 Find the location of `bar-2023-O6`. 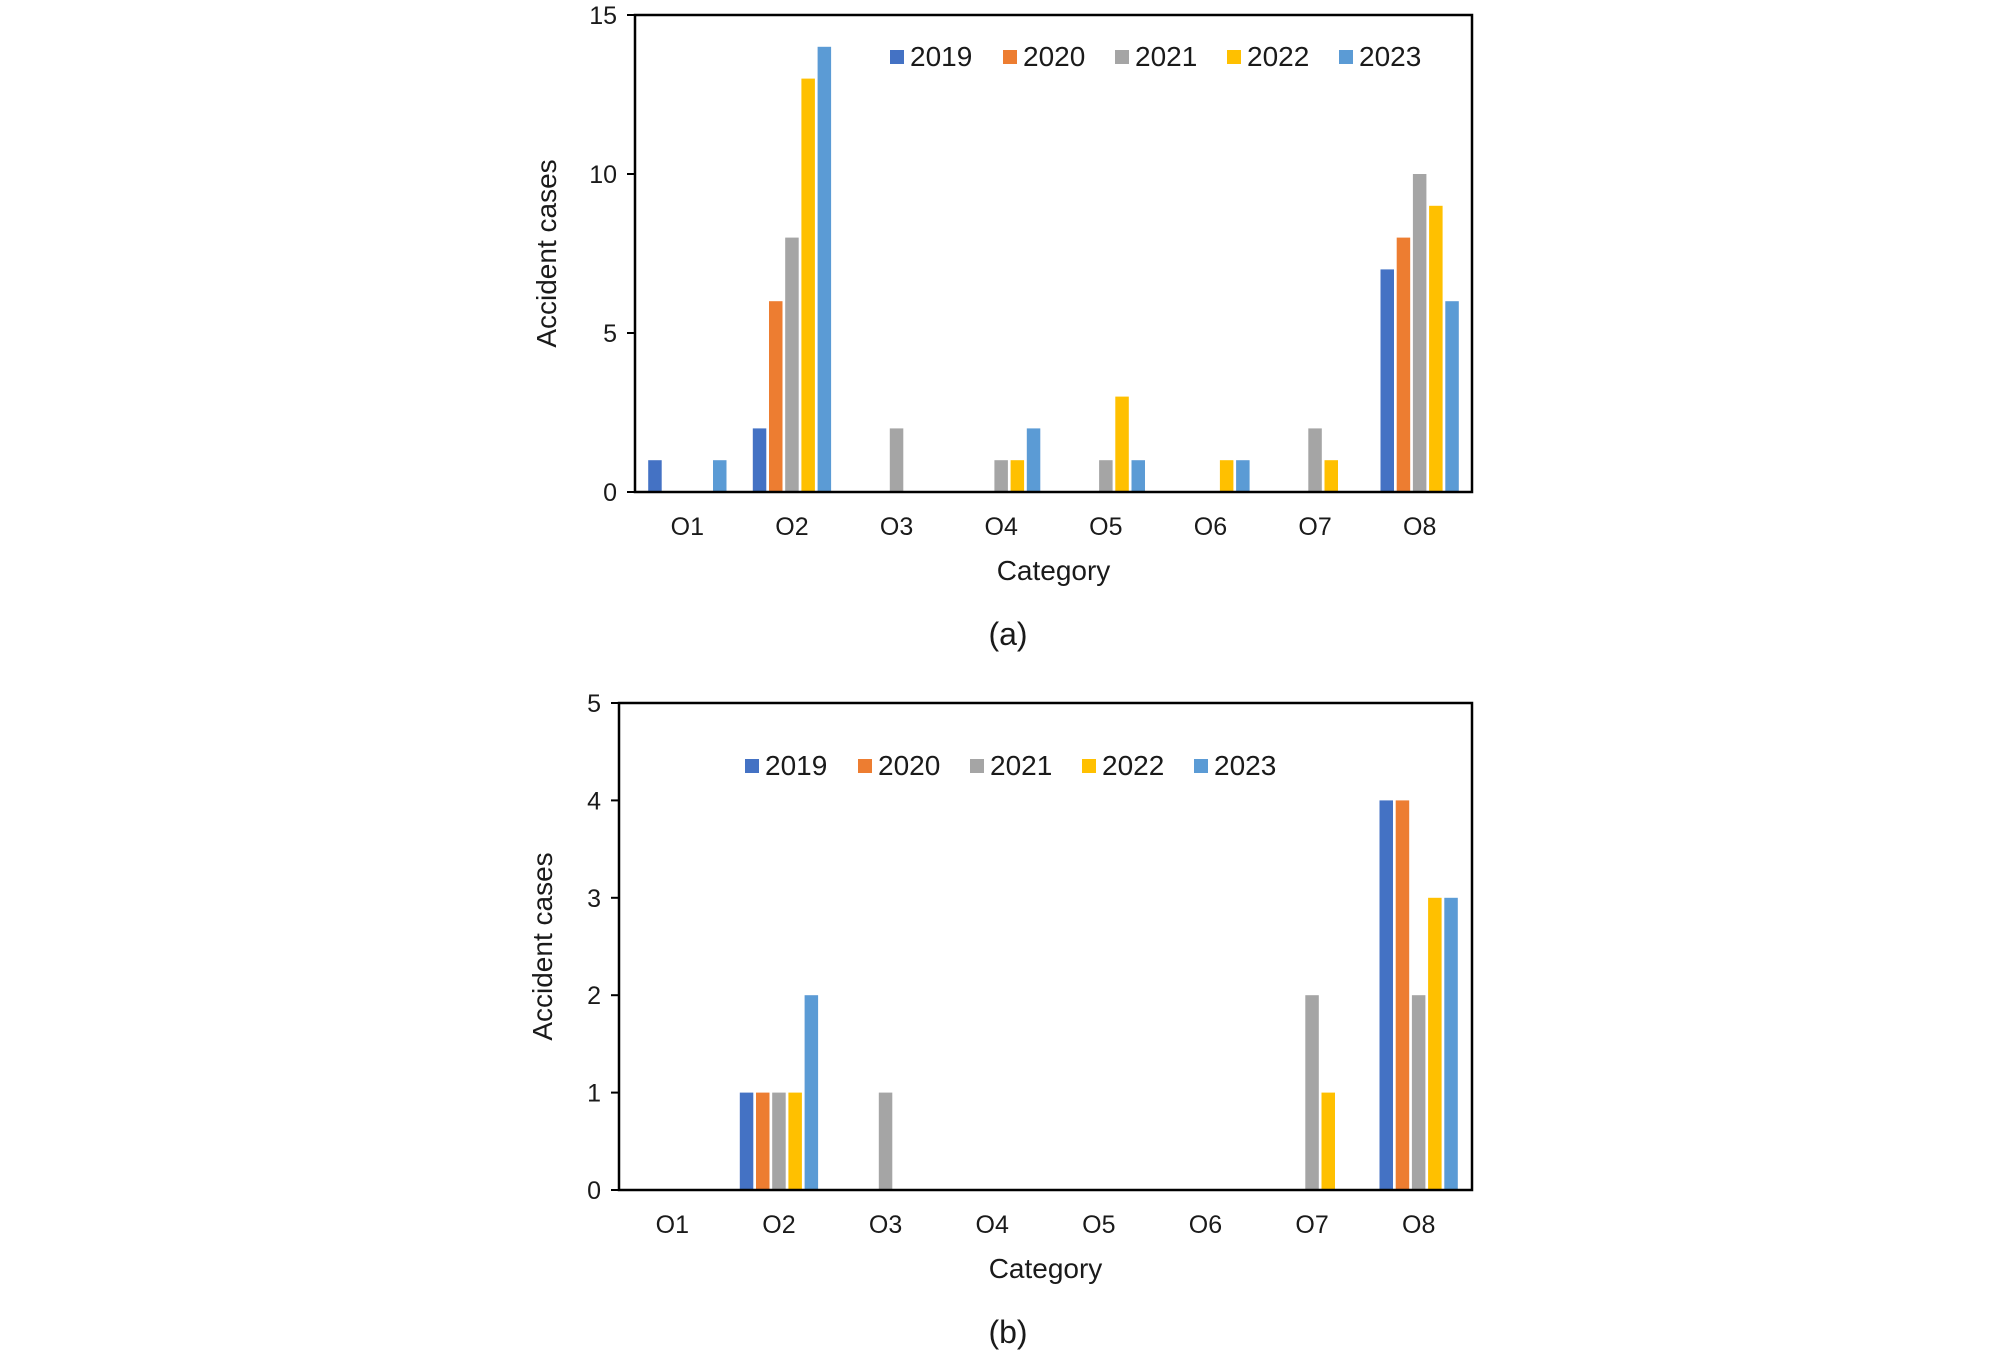

bar-2023-O6 is located at coordinates (1243, 476).